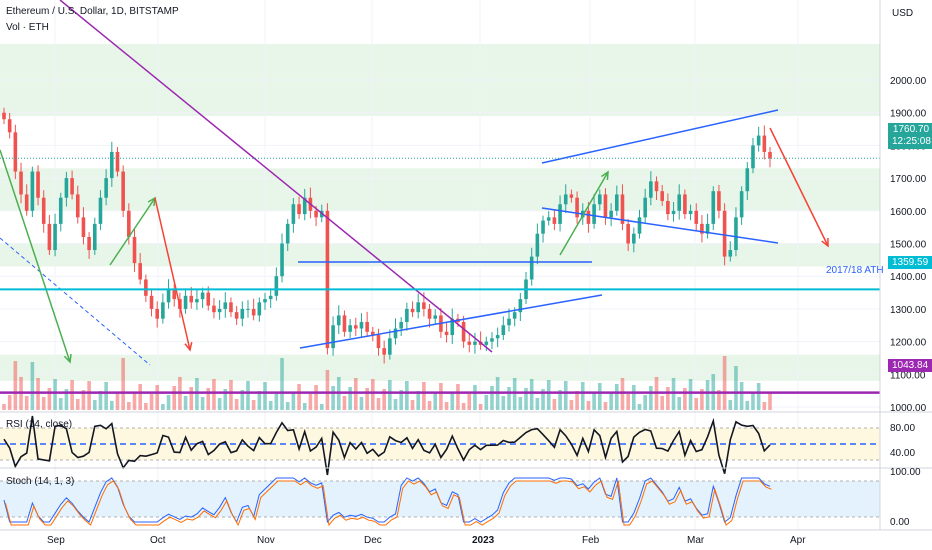 The image size is (932, 550). Describe the element at coordinates (451, 321) in the screenshot. I see `rising-support-line` at that location.